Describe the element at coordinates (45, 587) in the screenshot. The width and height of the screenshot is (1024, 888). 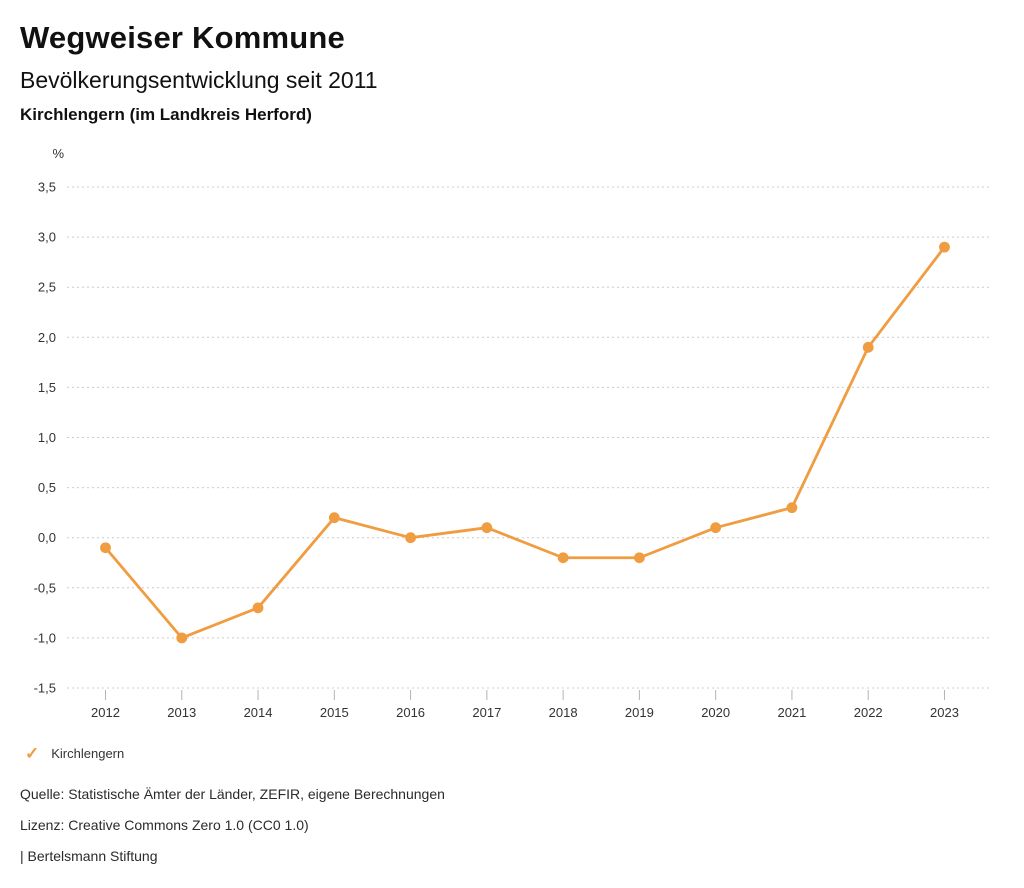
I see `y-axis-label--0,5: -0,5` at that location.